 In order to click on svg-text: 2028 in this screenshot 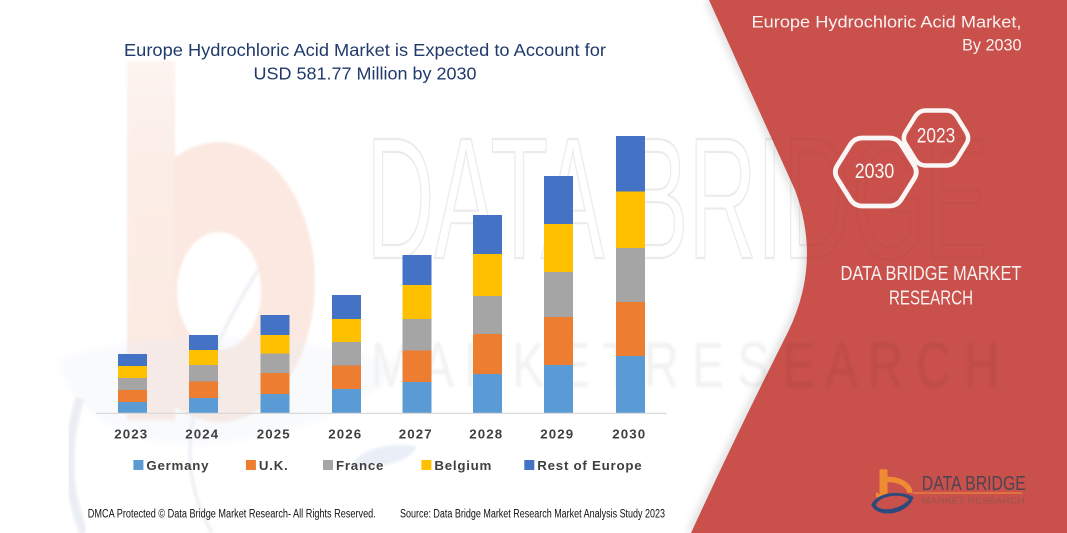, I will do `click(486, 434)`.